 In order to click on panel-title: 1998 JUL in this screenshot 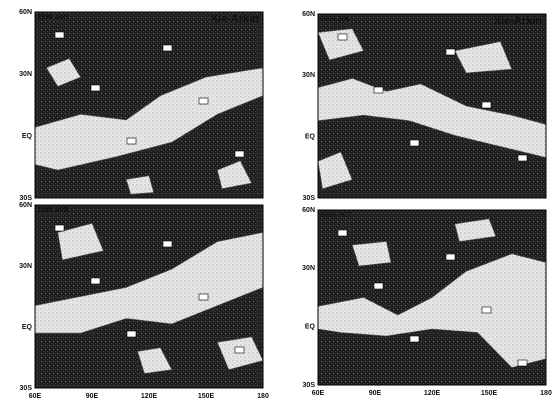, I will do `click(335, 19)`.